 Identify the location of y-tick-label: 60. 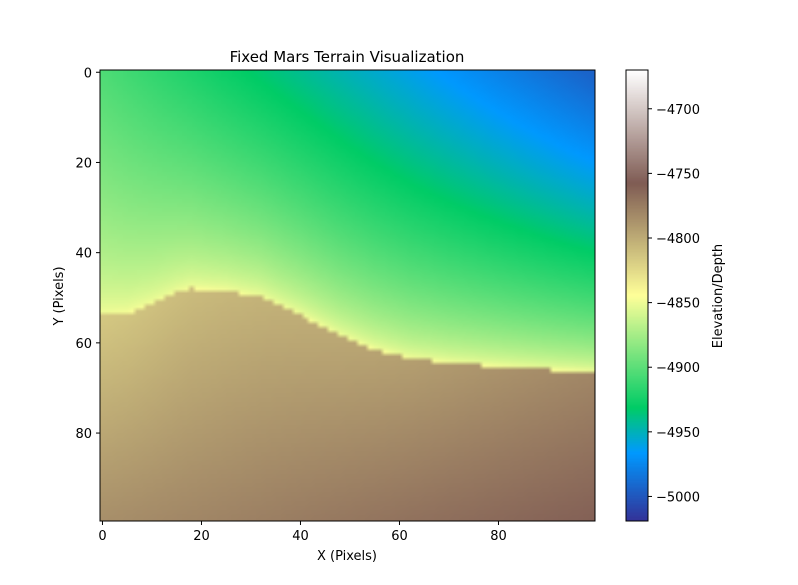
(83, 344).